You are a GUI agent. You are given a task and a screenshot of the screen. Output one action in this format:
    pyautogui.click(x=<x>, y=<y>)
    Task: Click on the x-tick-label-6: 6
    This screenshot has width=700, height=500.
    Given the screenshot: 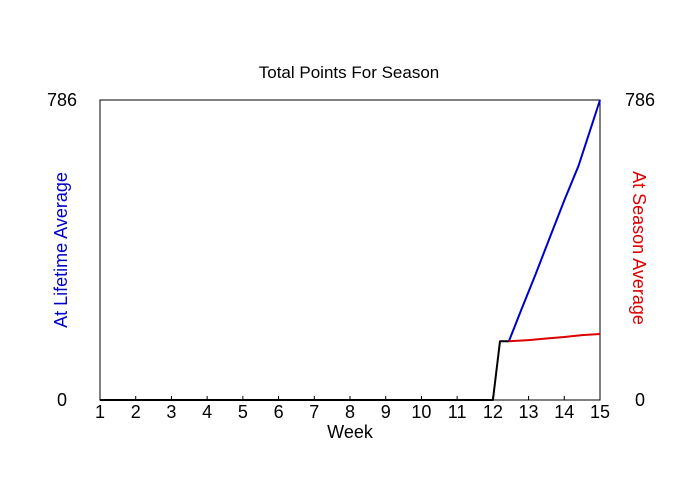 What is the action you would take?
    pyautogui.click(x=279, y=412)
    